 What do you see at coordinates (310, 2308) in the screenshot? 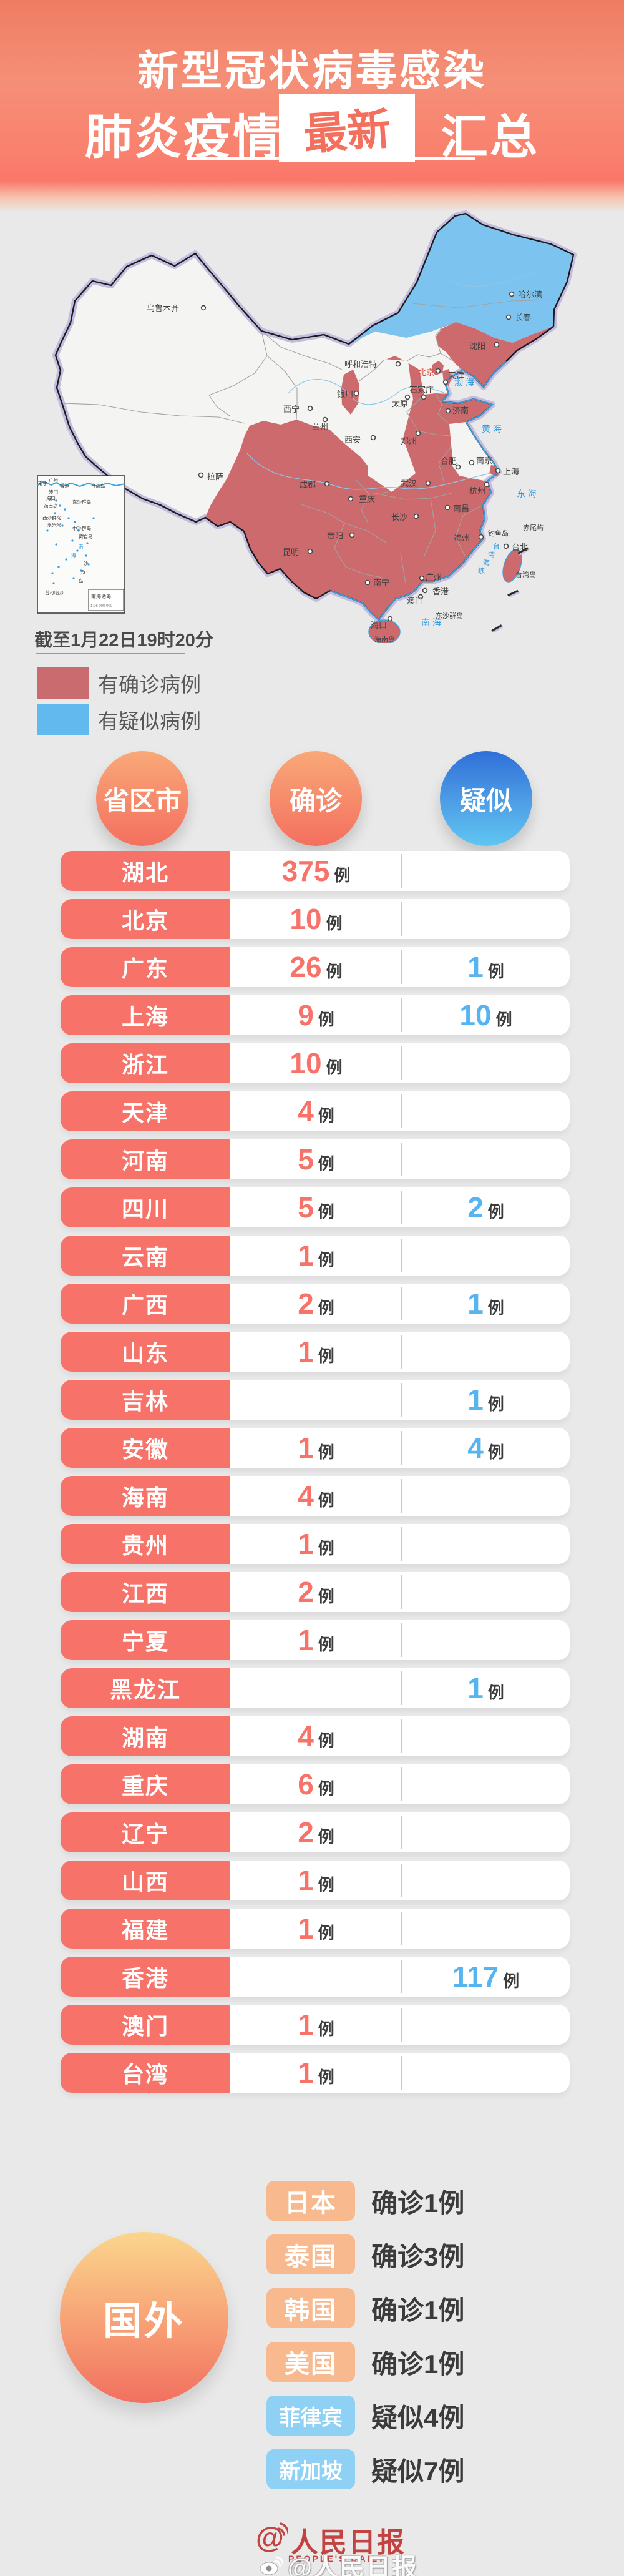
I see `country-tag: 韩国` at bounding box center [310, 2308].